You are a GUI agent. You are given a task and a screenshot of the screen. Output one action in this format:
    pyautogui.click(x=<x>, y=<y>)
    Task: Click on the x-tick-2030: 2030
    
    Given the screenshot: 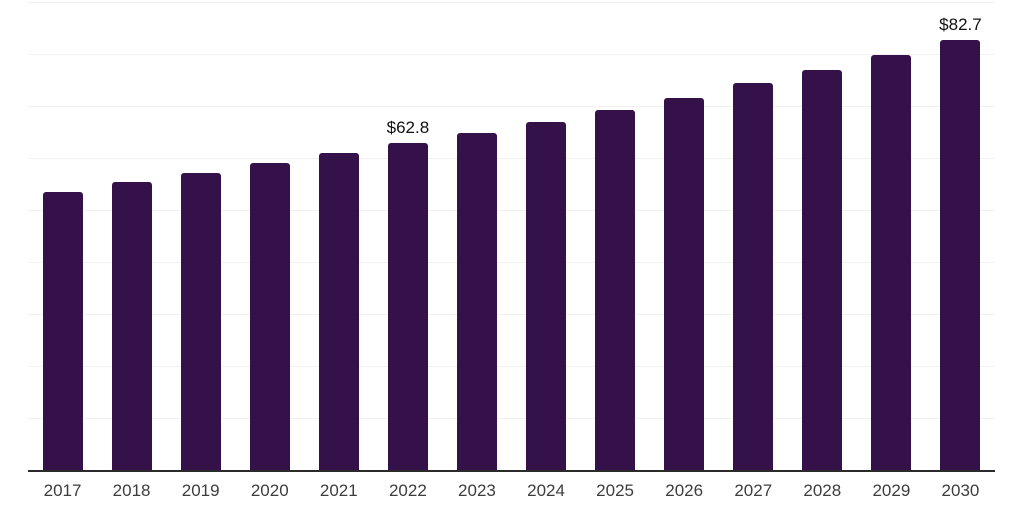 What is the action you would take?
    pyautogui.click(x=960, y=490)
    